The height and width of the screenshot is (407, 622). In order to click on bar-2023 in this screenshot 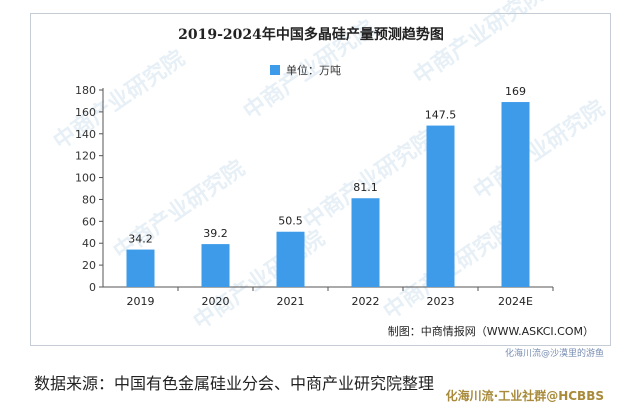, I will do `click(440, 206)`.